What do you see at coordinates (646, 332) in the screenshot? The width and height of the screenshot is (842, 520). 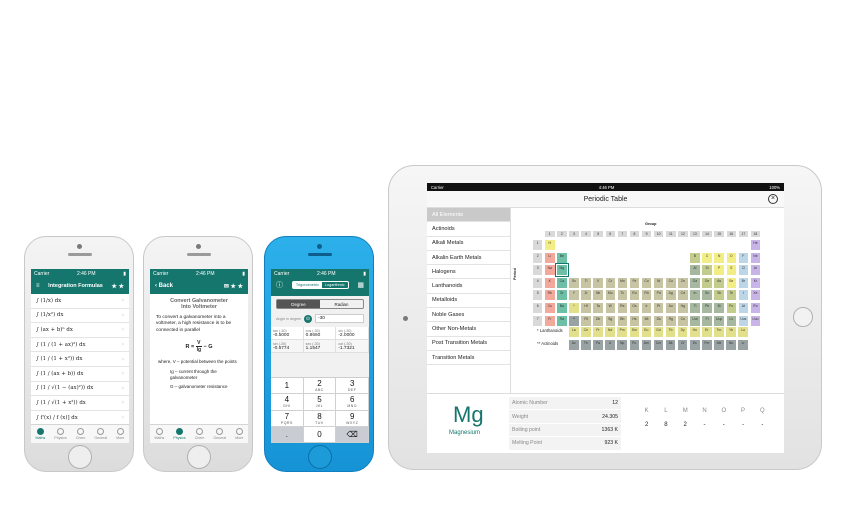 I see `element-cell: Eu` at bounding box center [646, 332].